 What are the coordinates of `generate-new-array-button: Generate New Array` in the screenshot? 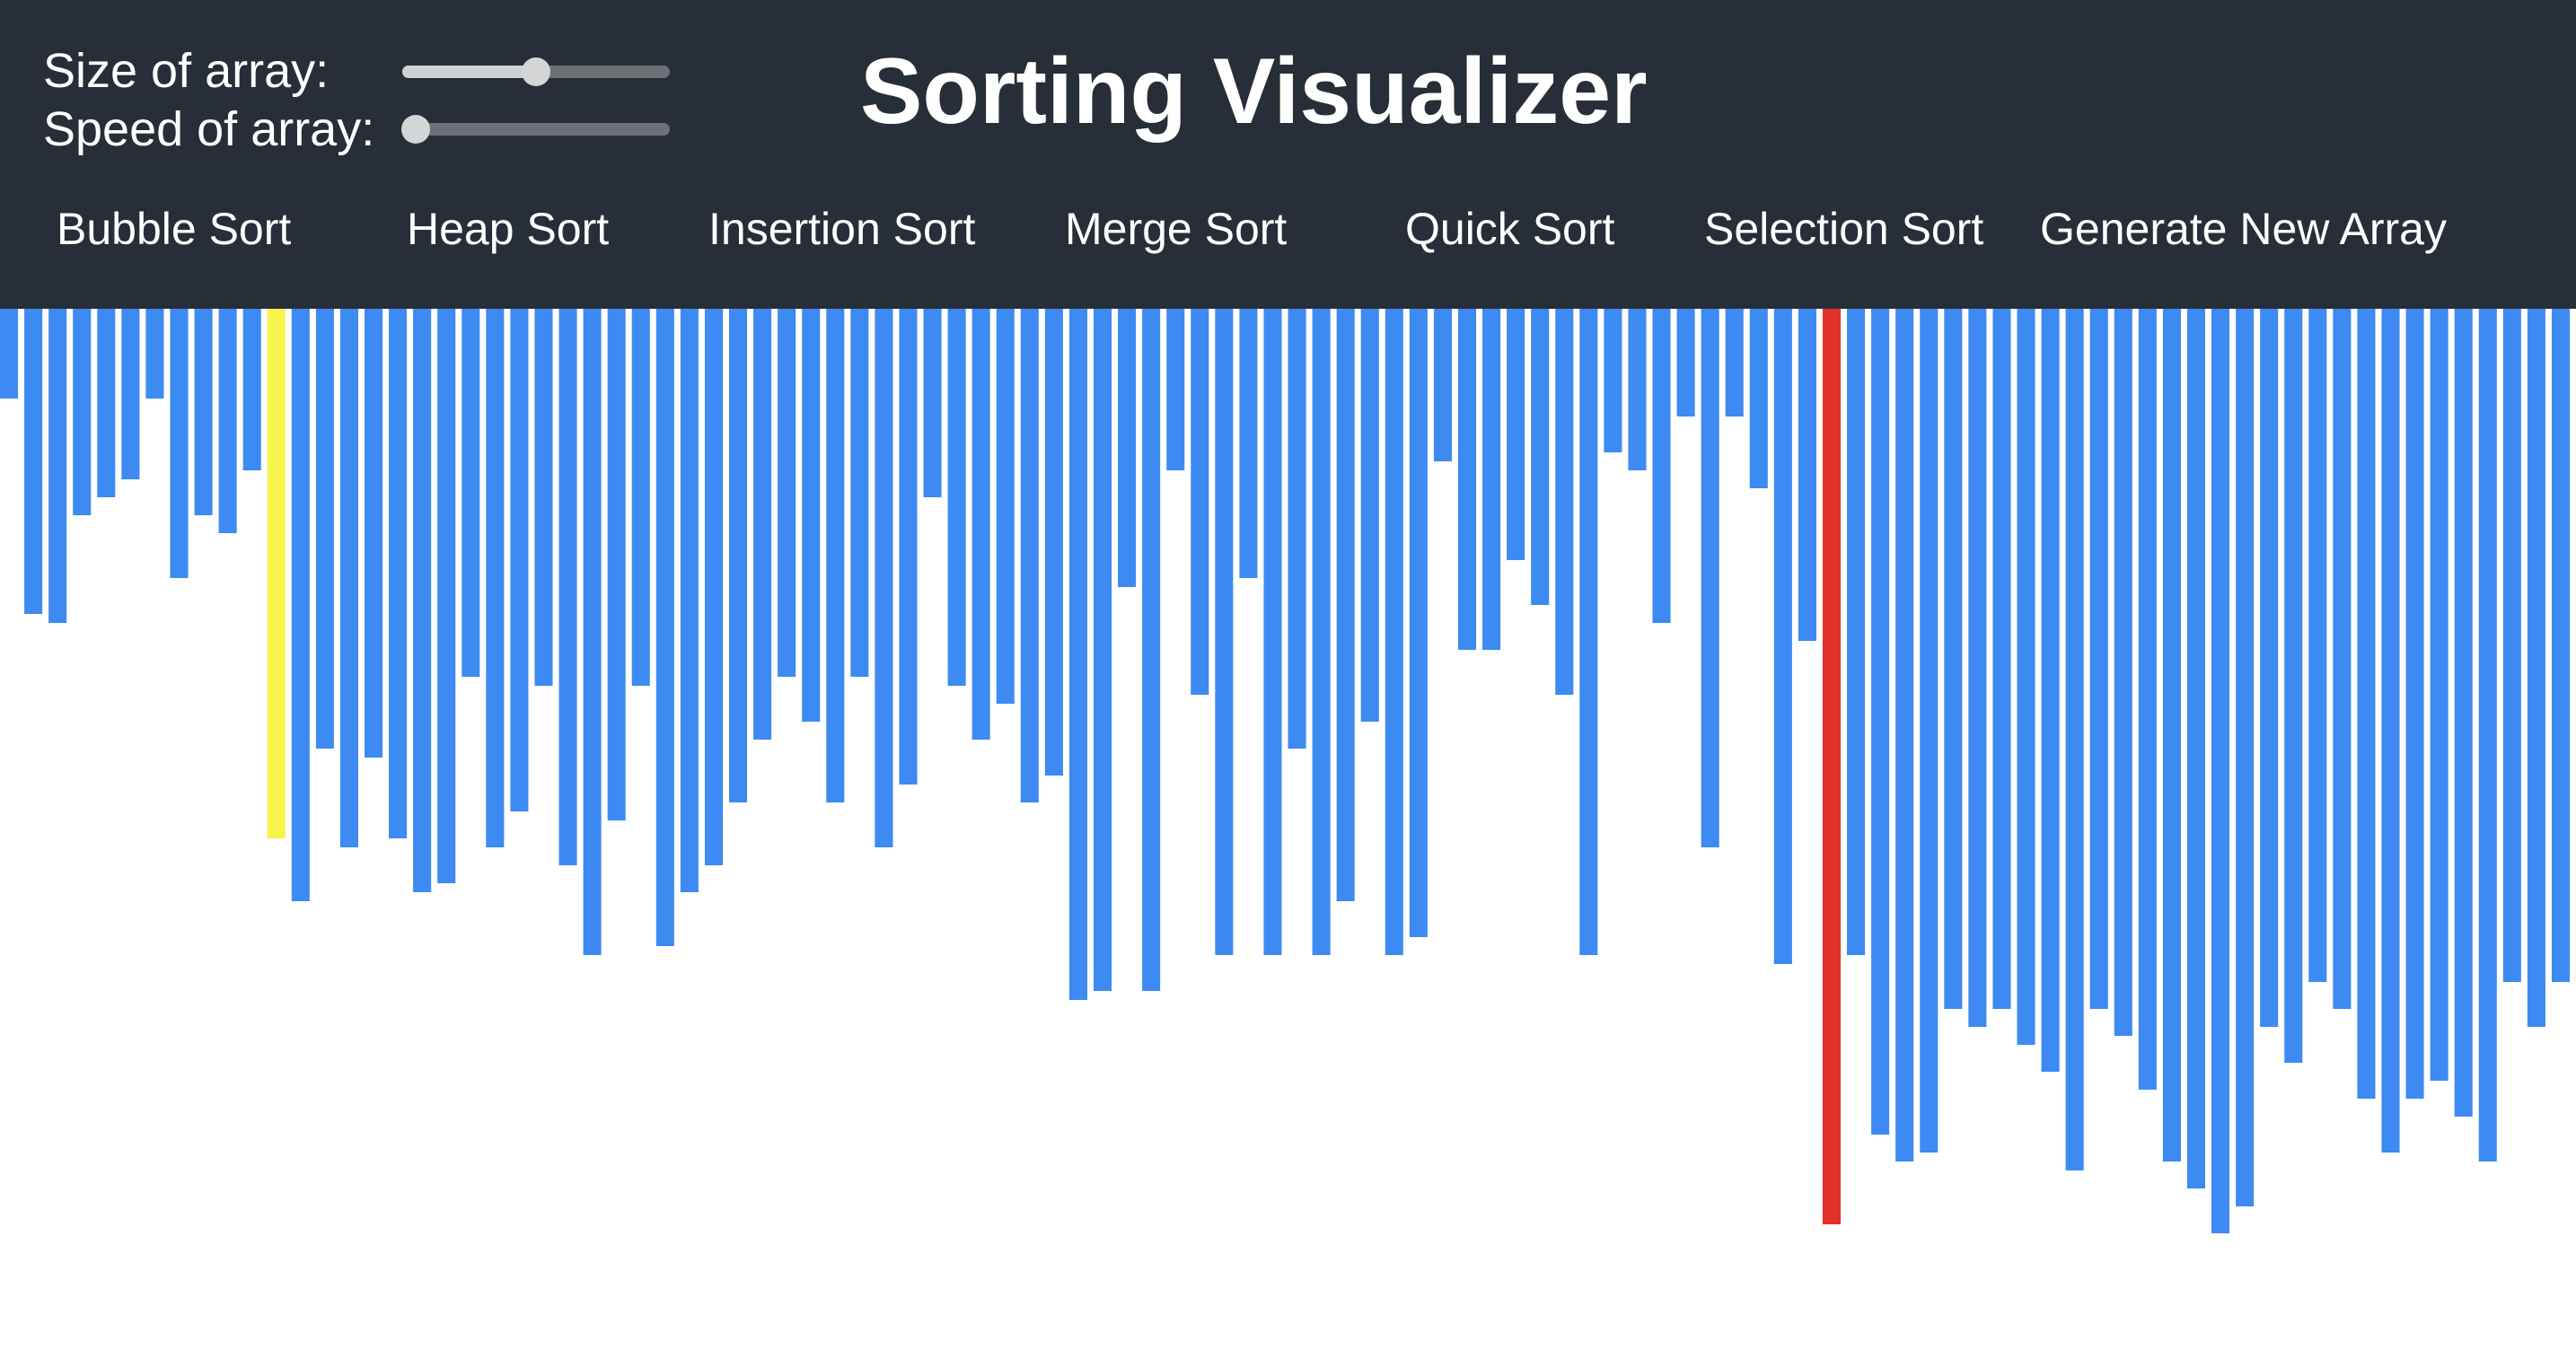 It's located at (2243, 229).